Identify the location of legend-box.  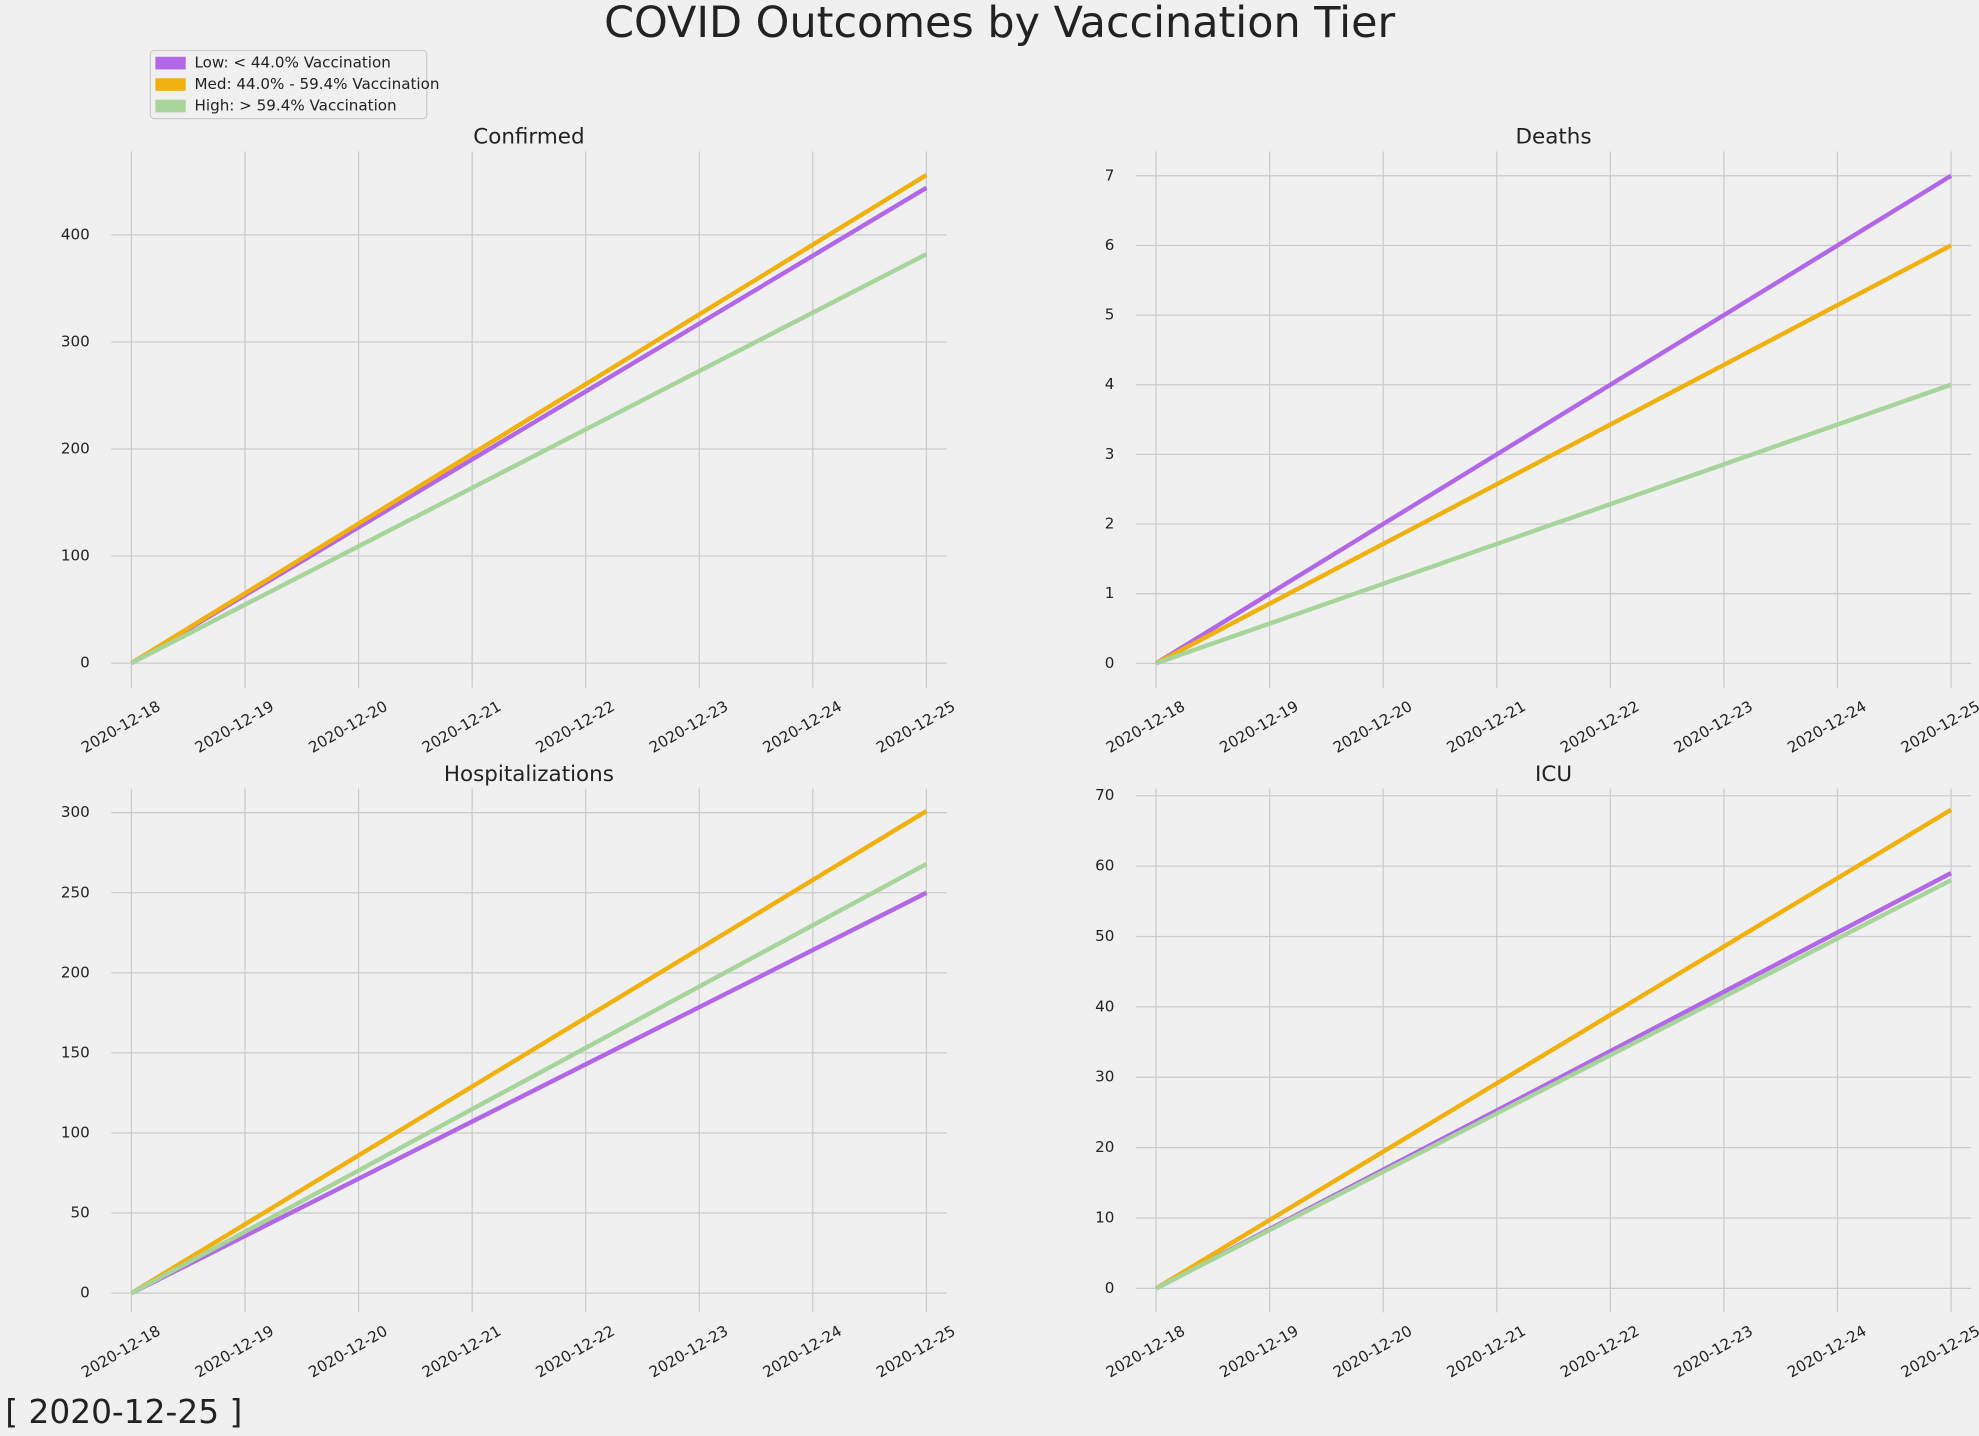
(288, 84).